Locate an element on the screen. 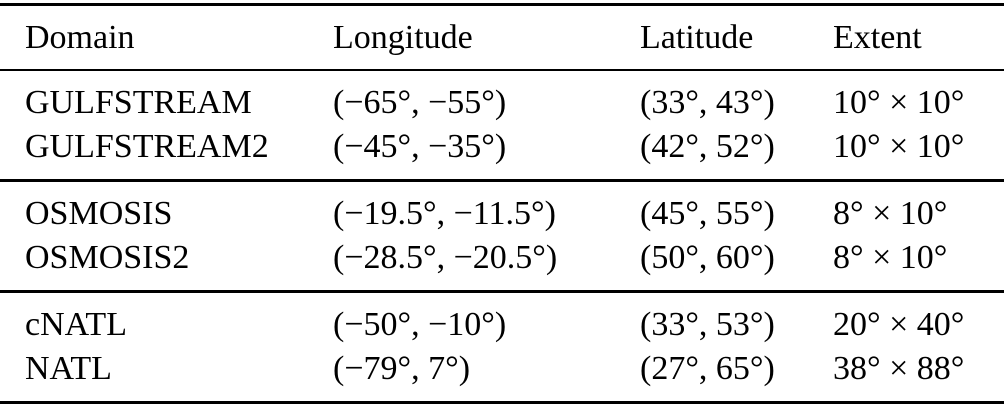 This screenshot has width=1004, height=408. table-row: cNATL (−50°, −10°) (33°, 53°) 20° × 40° is located at coordinates (502, 325).